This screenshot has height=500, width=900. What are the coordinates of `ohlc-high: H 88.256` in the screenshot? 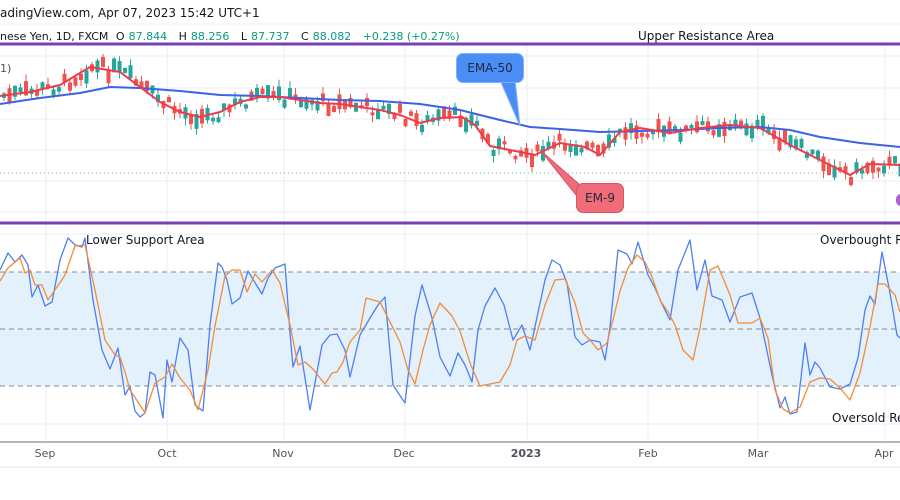 It's located at (204, 36).